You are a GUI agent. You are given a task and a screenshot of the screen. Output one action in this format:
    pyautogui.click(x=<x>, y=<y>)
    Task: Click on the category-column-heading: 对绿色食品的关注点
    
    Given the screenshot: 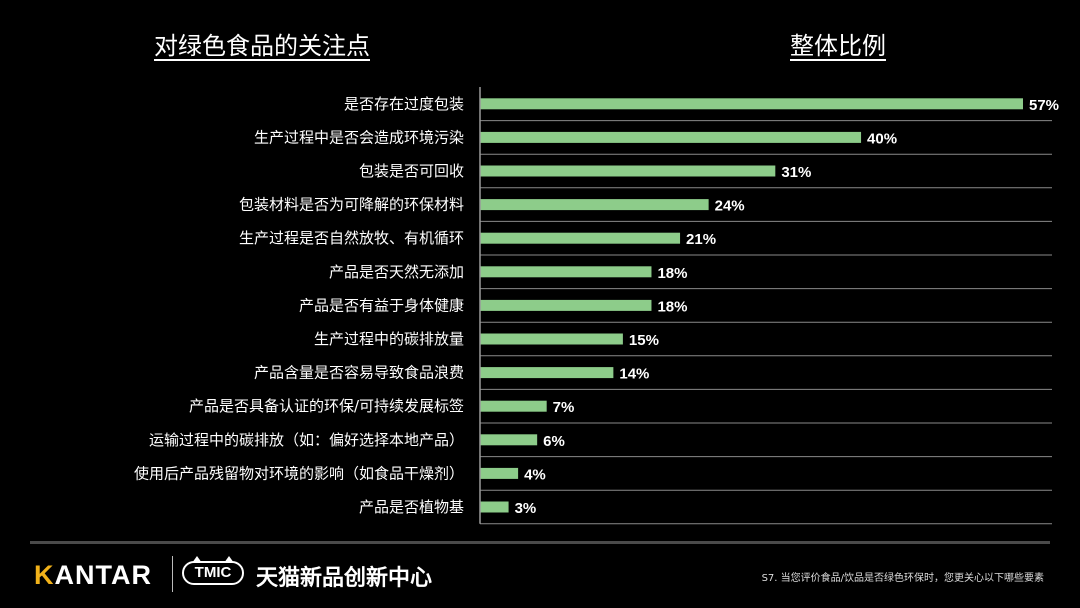 What is the action you would take?
    pyautogui.click(x=262, y=46)
    